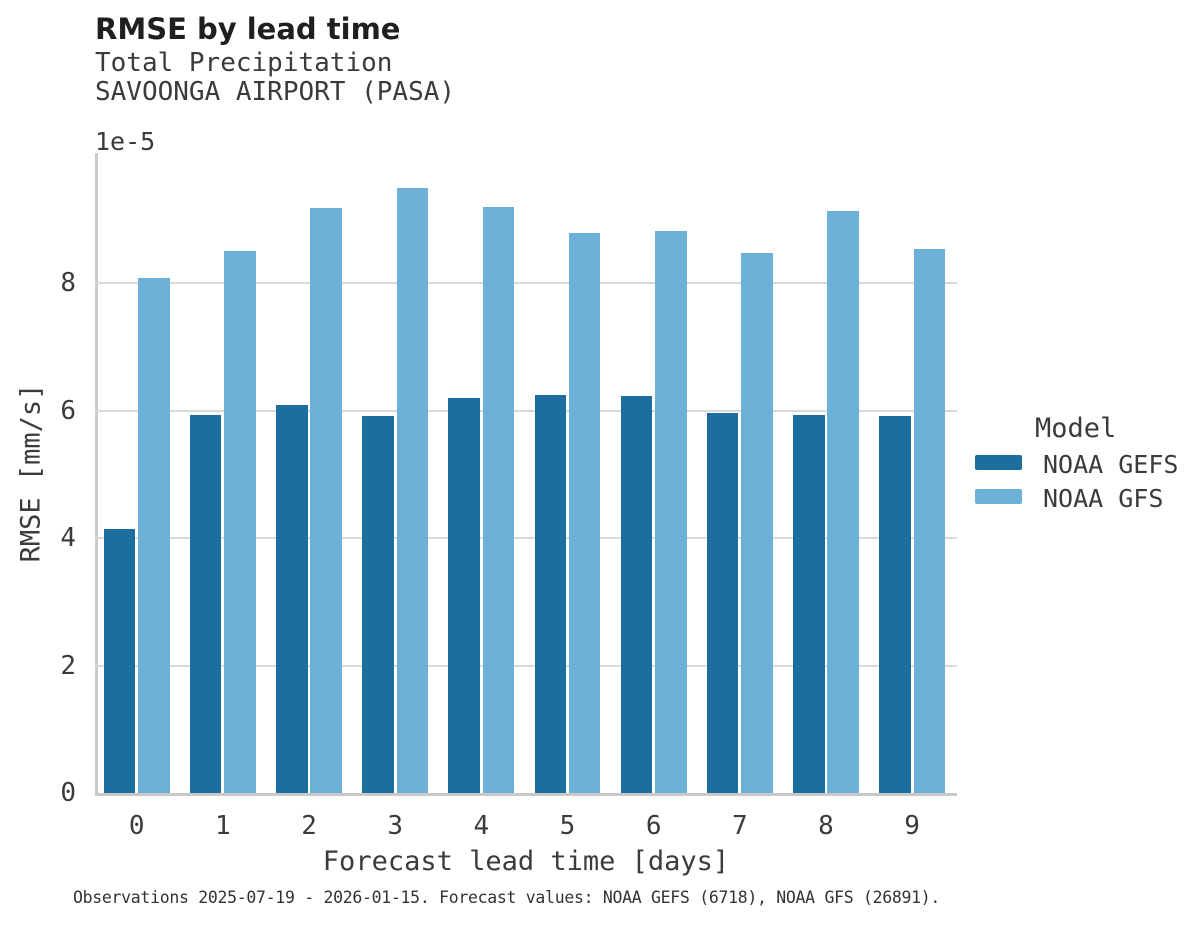 The height and width of the screenshot is (926, 1195). Describe the element at coordinates (826, 826) in the screenshot. I see `x-tick-label-8: 8` at that location.